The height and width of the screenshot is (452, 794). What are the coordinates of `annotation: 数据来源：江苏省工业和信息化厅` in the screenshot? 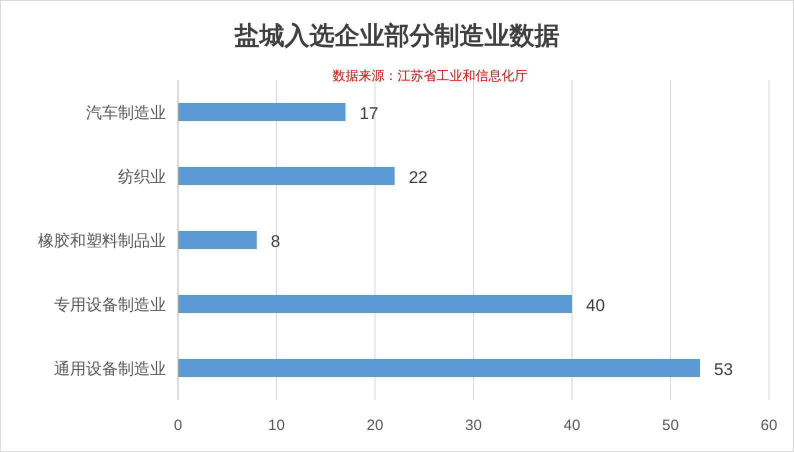 It's located at (430, 75).